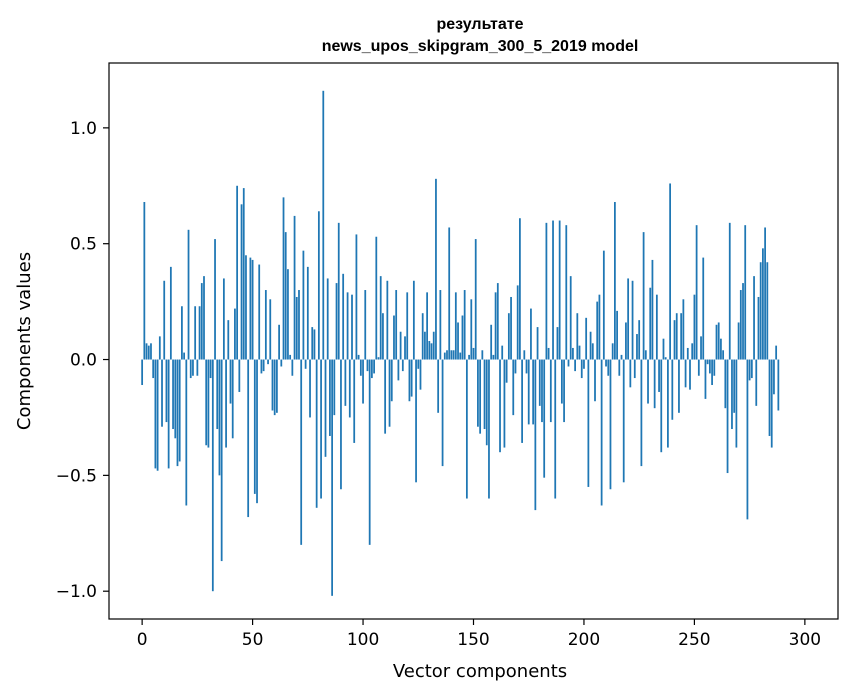 The width and height of the screenshot is (867, 696). I want to click on x-tick-label: 50, so click(253, 640).